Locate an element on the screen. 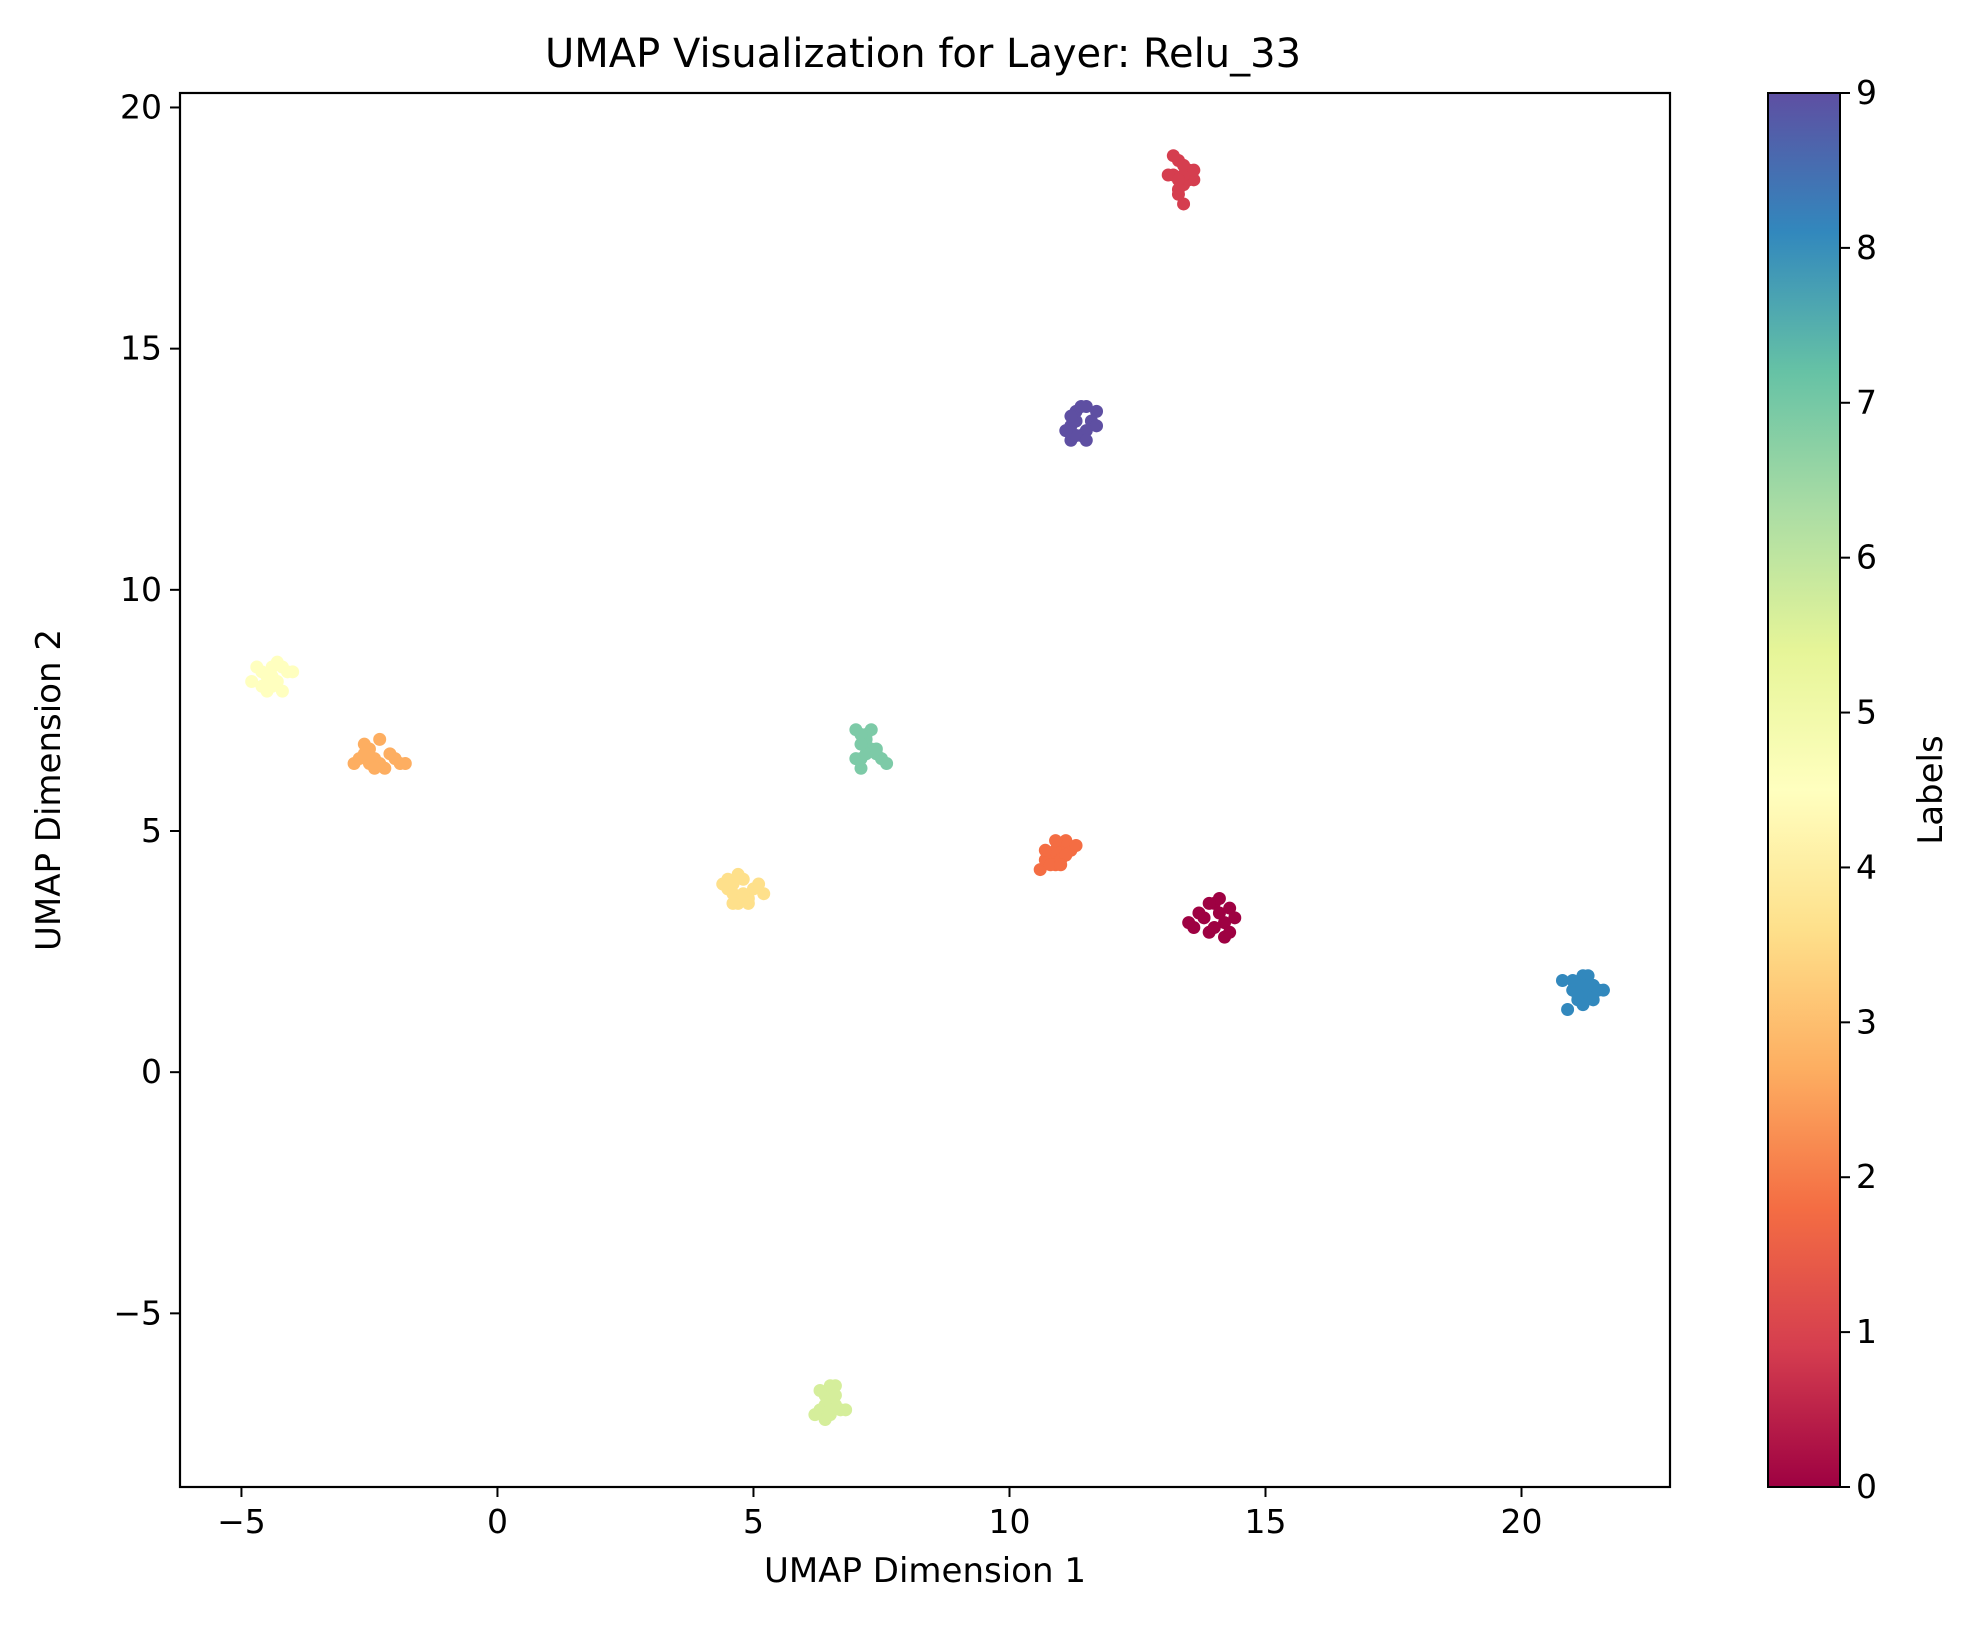  colorbar-tick-label: 2 is located at coordinates (1866, 1176).